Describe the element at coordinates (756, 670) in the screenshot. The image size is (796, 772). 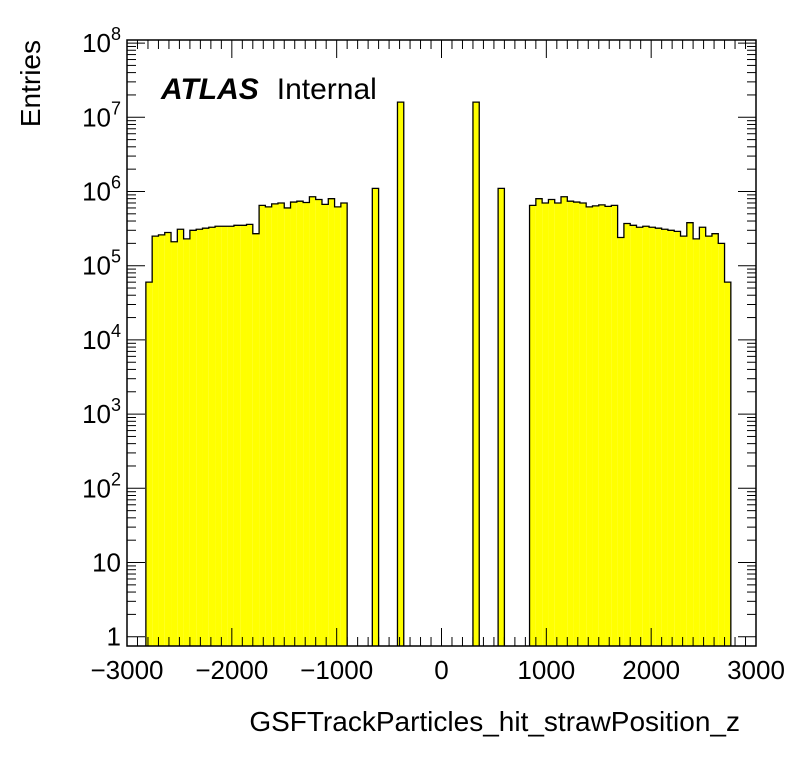
I see `x-tick-label: 3000` at that location.